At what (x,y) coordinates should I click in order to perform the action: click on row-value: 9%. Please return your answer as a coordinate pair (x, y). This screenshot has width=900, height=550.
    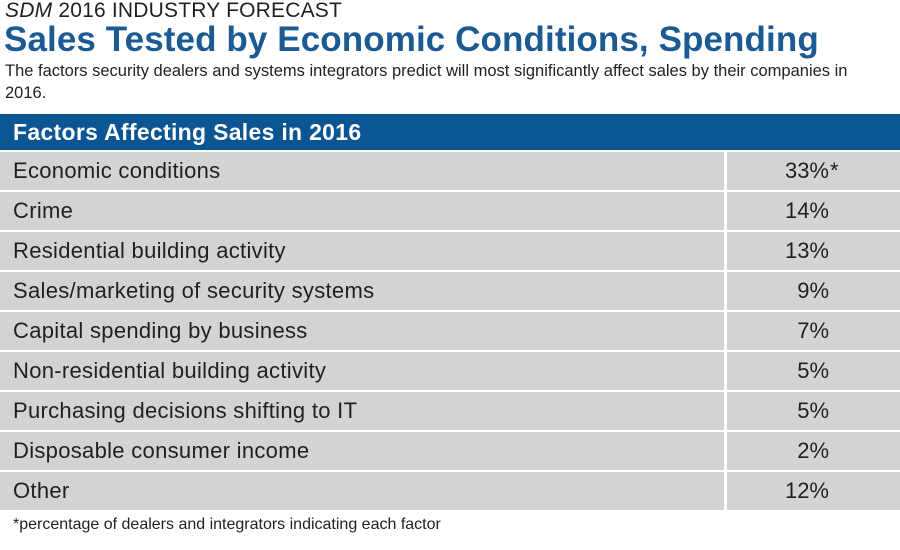
    Looking at the image, I should click on (813, 290).